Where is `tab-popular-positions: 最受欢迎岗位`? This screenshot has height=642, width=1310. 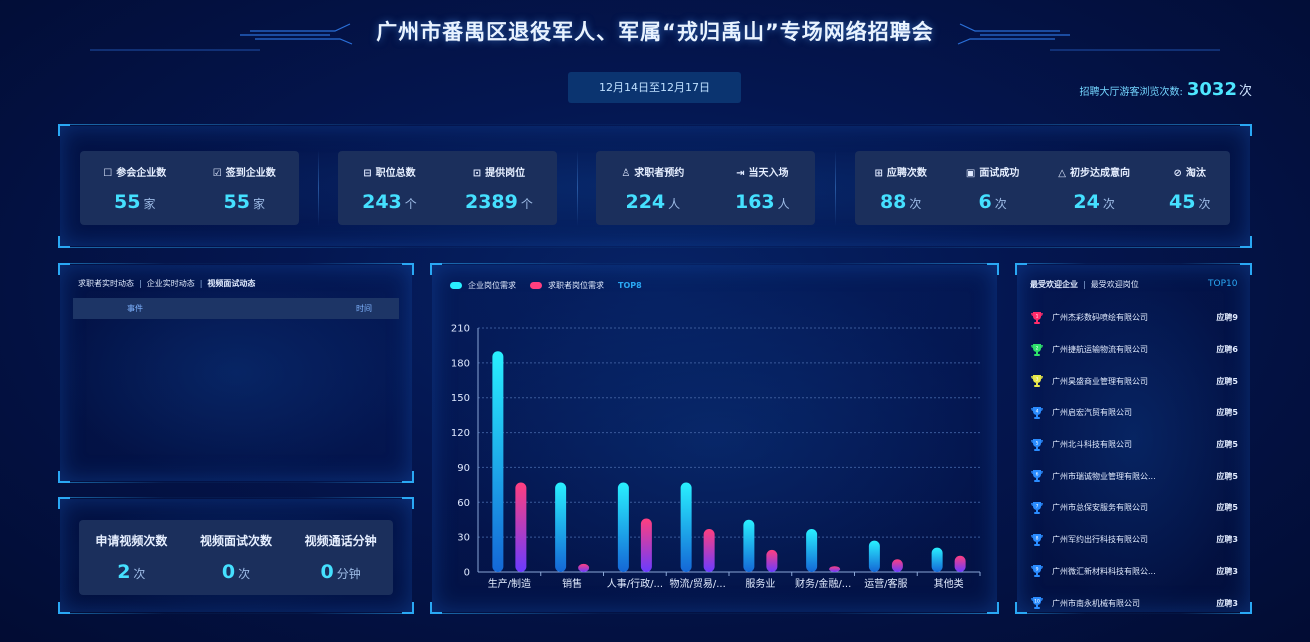
tab-popular-positions: 最受欢迎岗位 is located at coordinates (1114, 284).